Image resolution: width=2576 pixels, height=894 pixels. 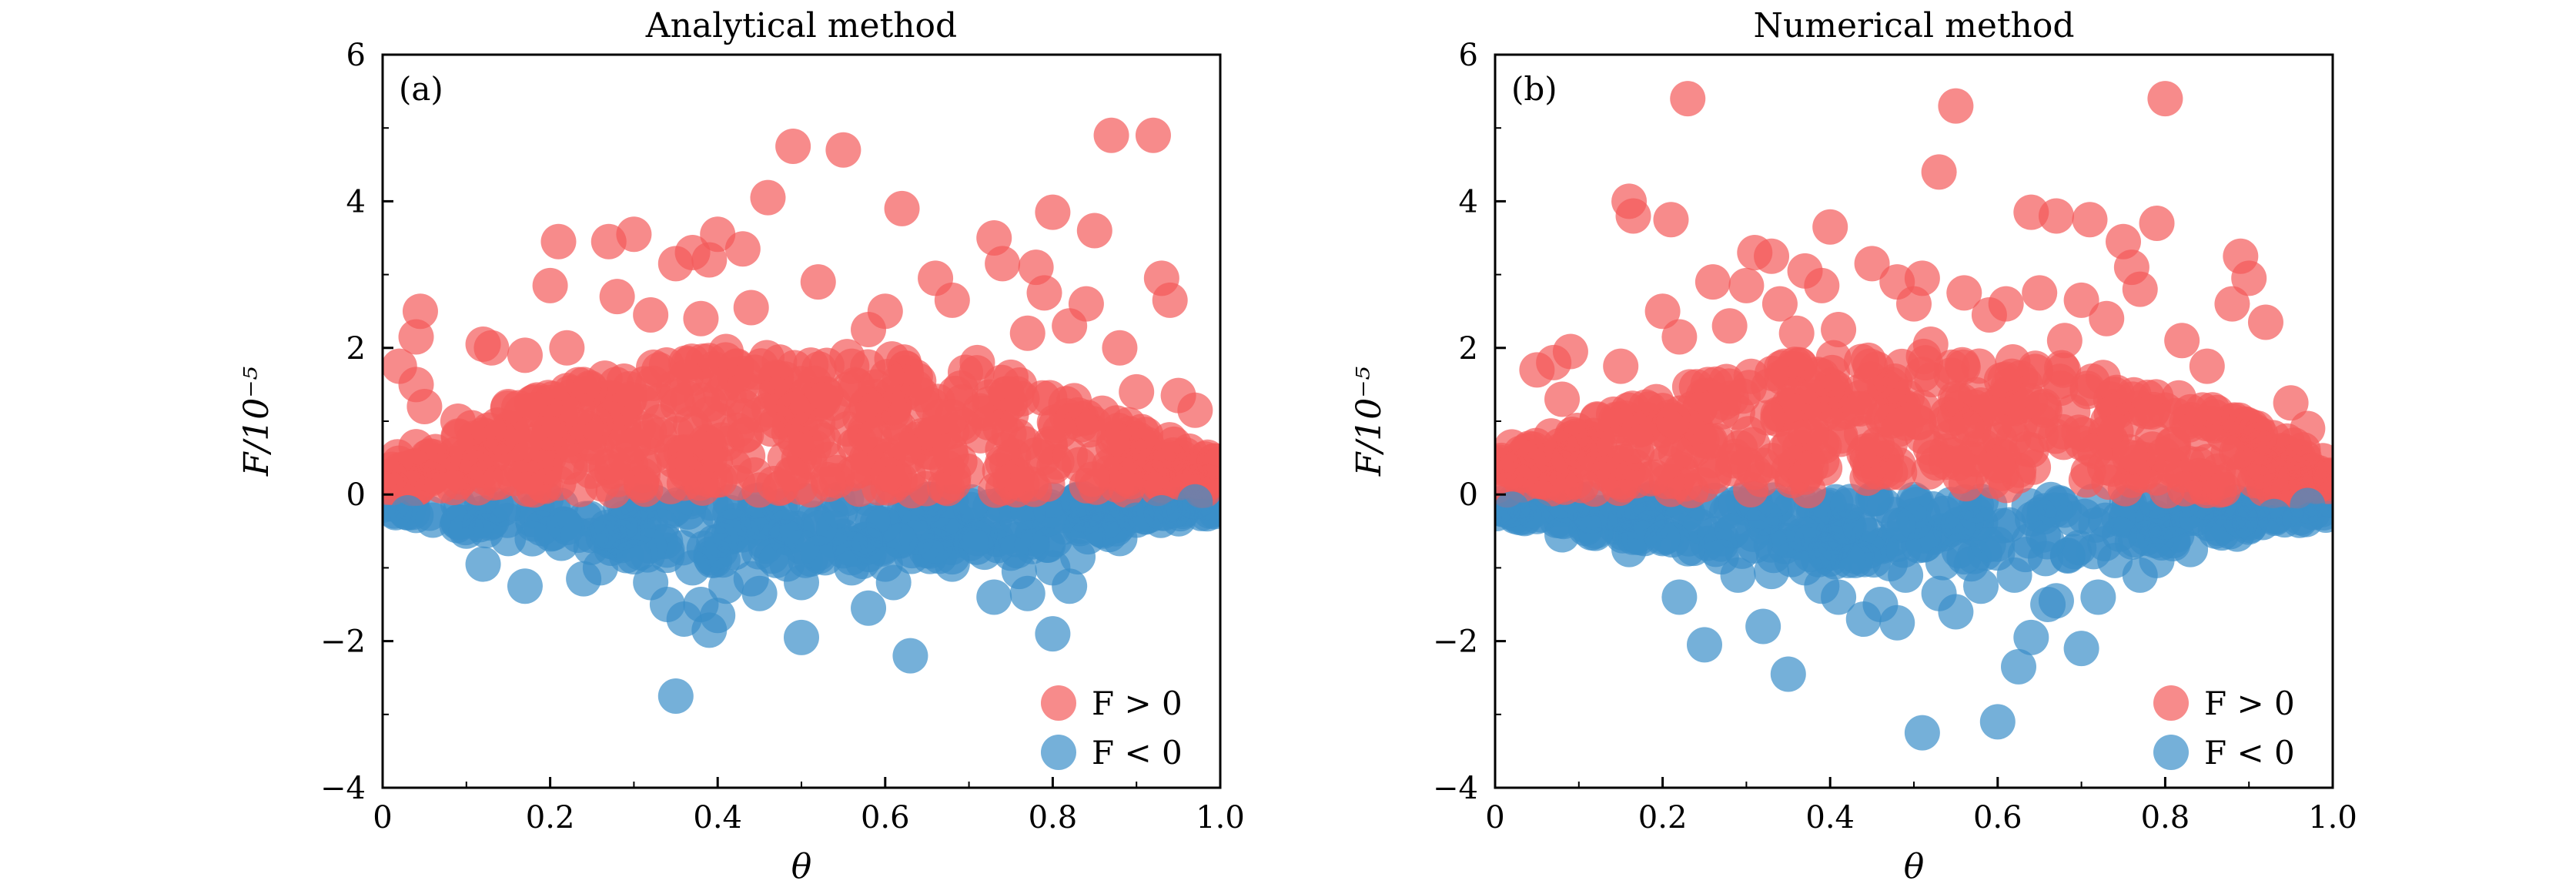 I want to click on y-tick-label: 0, so click(x=356, y=495).